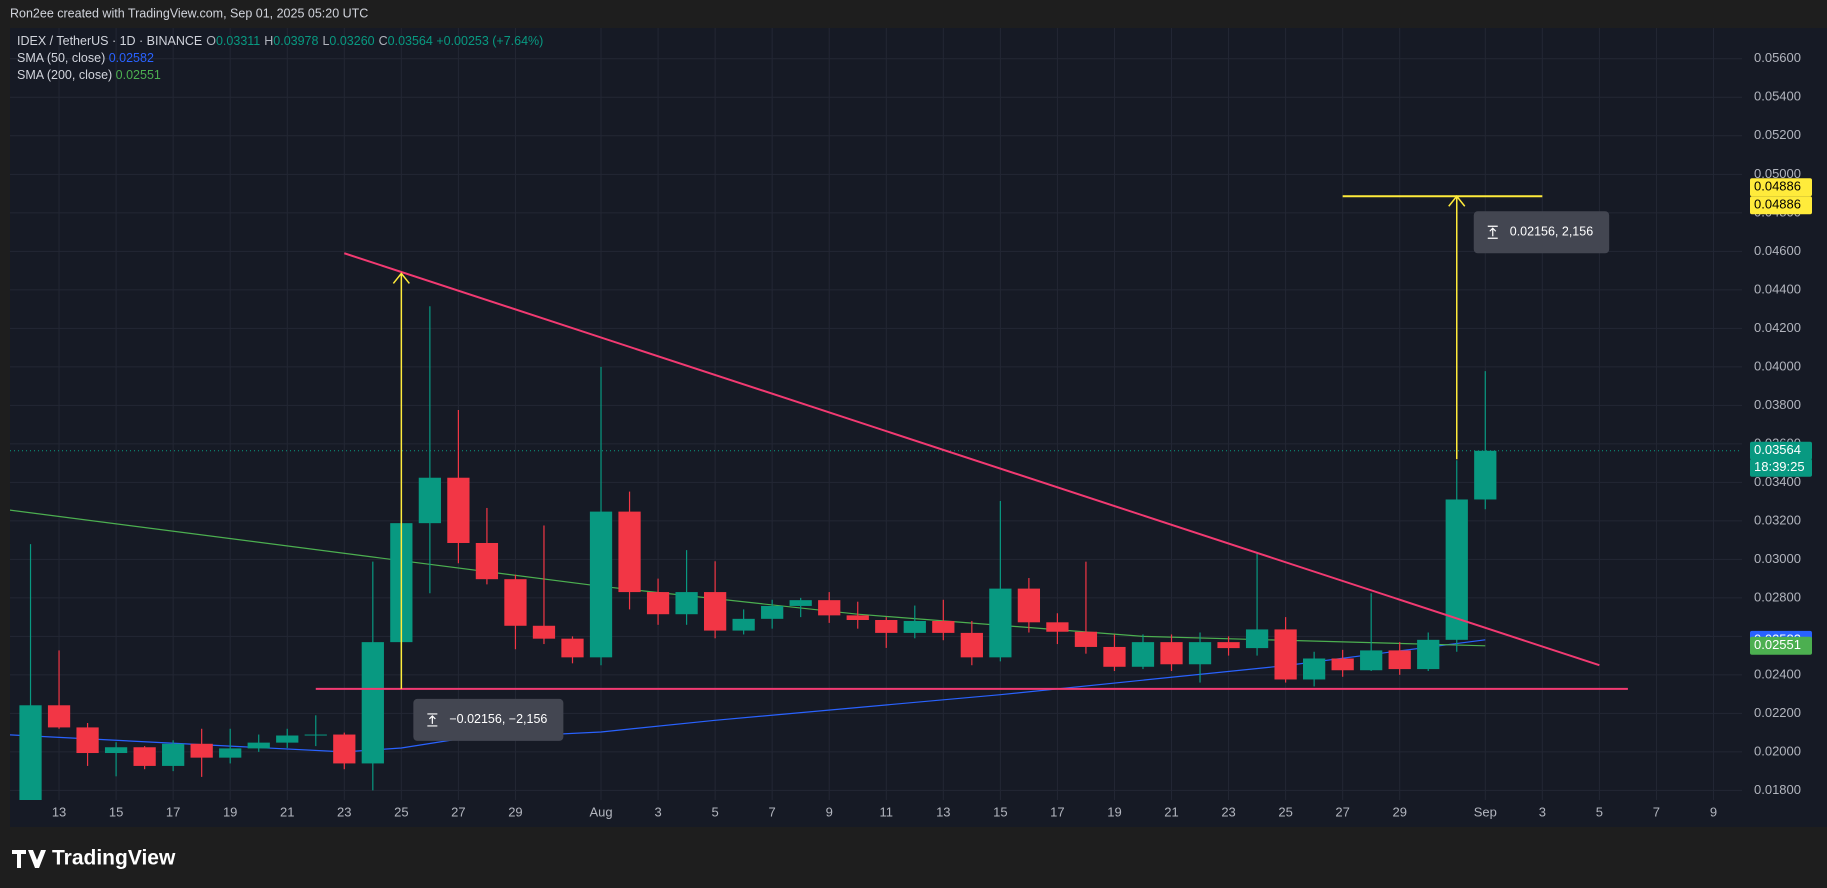  I want to click on x-tick-label: 21, so click(287, 811).